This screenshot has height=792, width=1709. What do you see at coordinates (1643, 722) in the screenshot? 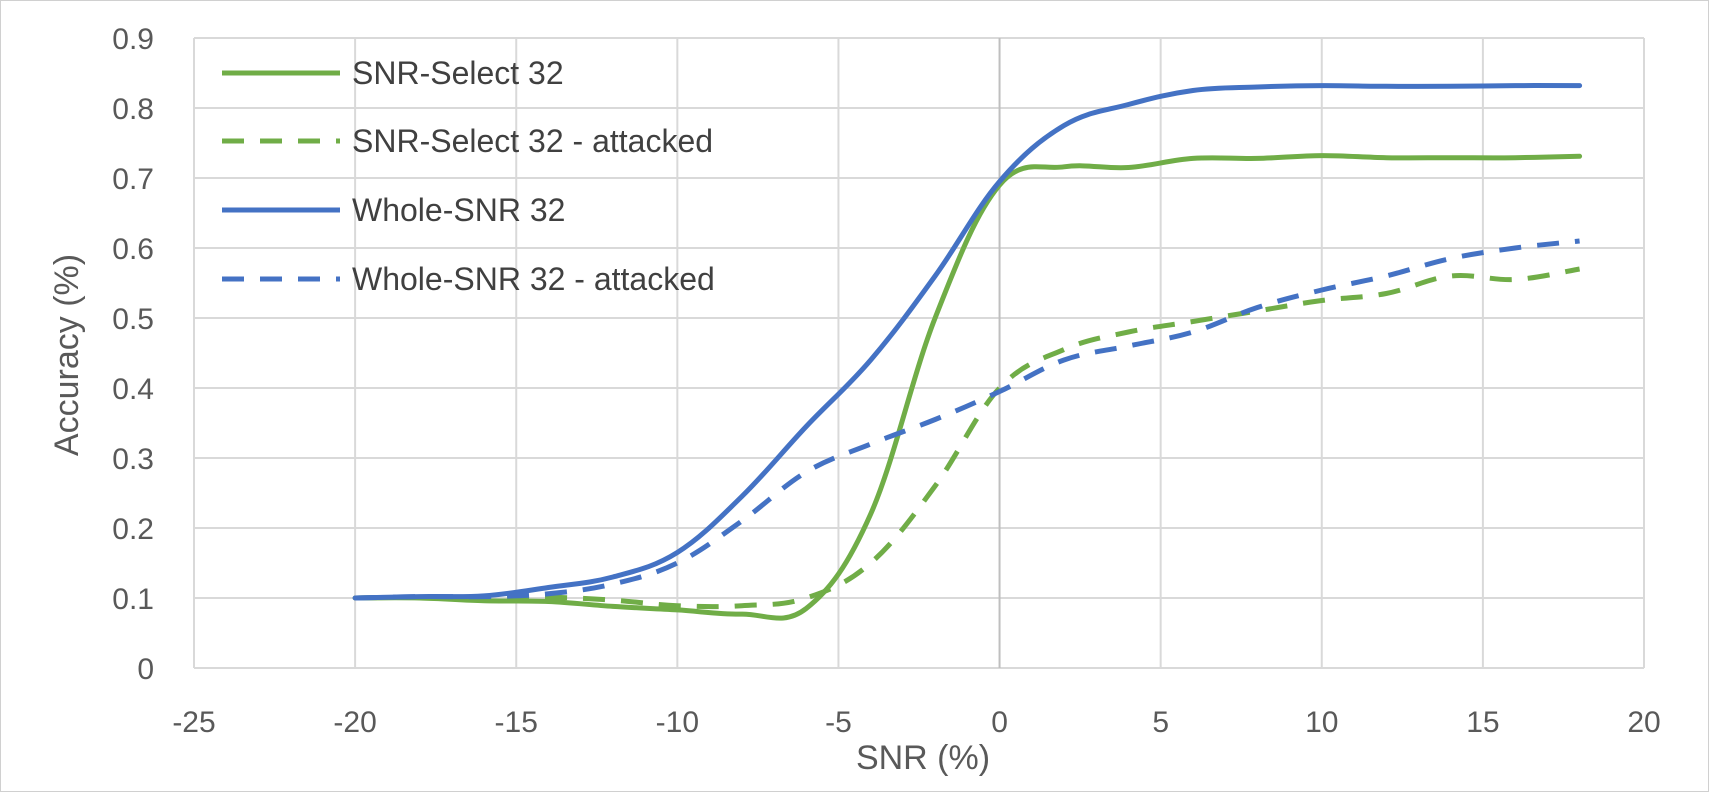
I see `x-tick-label: 20` at bounding box center [1643, 722].